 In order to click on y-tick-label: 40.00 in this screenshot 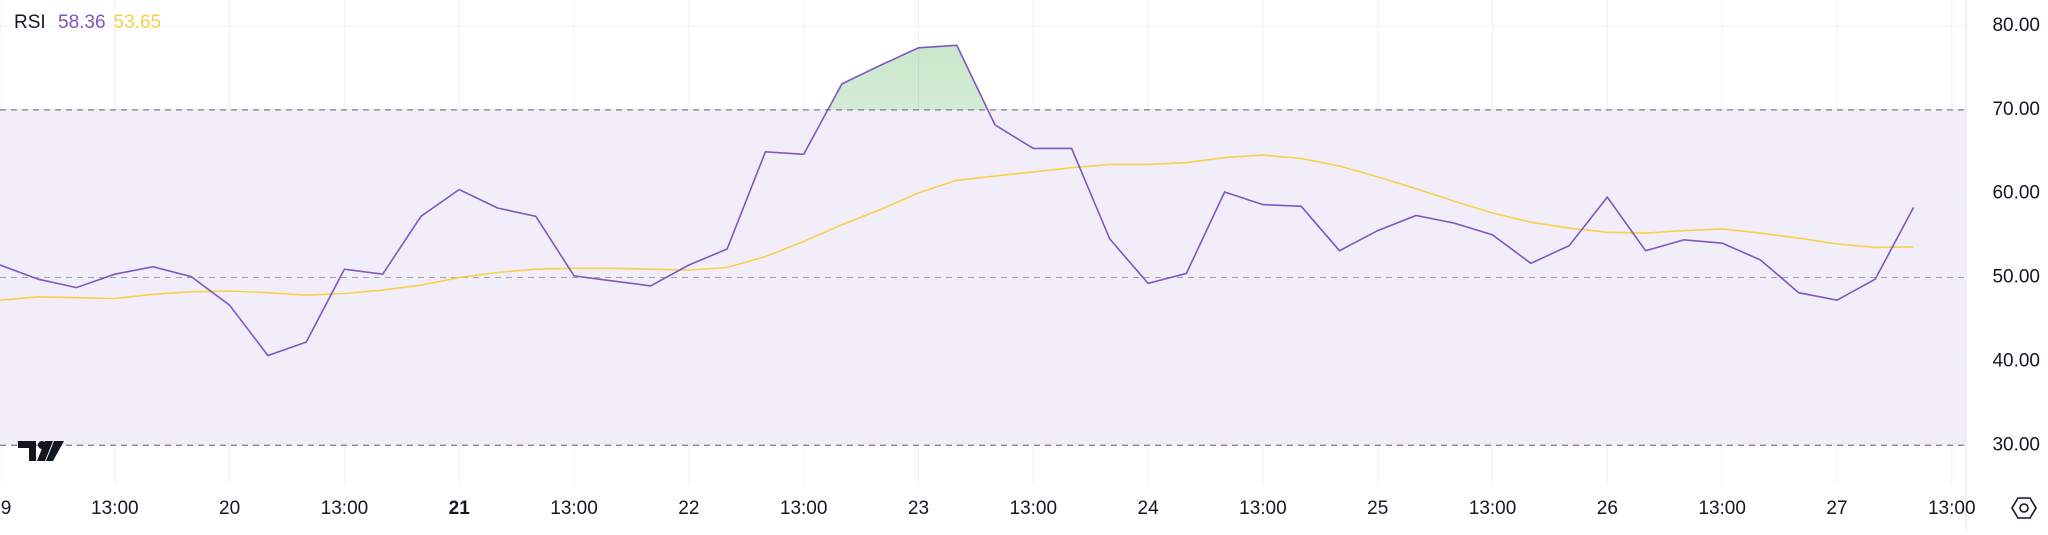, I will do `click(2016, 360)`.